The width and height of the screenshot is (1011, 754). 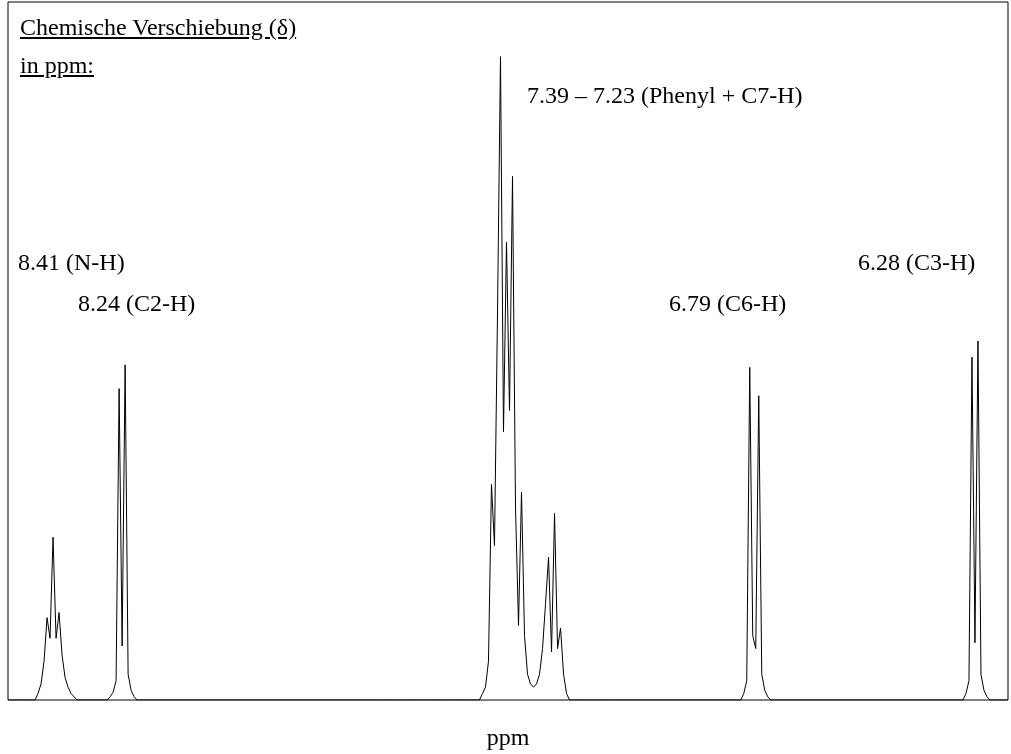 What do you see at coordinates (137, 303) in the screenshot?
I see `annotation: 8.24 (C2-H)` at bounding box center [137, 303].